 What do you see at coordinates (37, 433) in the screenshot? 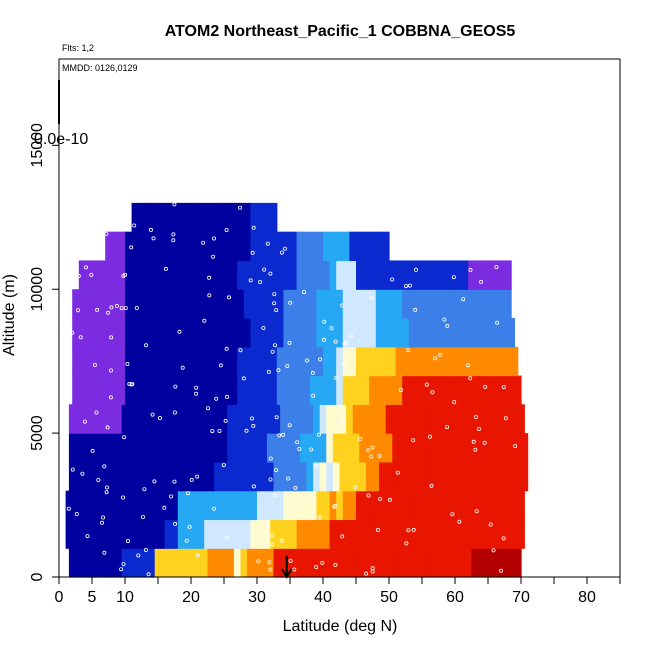
I see `y-tick-label: 5000` at bounding box center [37, 433].